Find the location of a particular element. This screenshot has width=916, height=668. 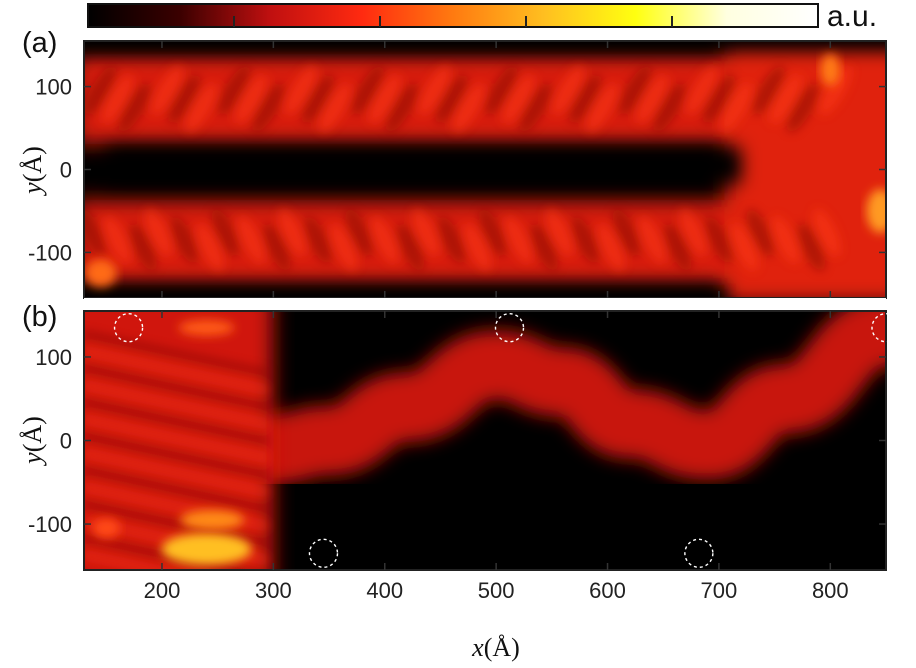

panel-b-label: (b) is located at coordinates (39, 317).